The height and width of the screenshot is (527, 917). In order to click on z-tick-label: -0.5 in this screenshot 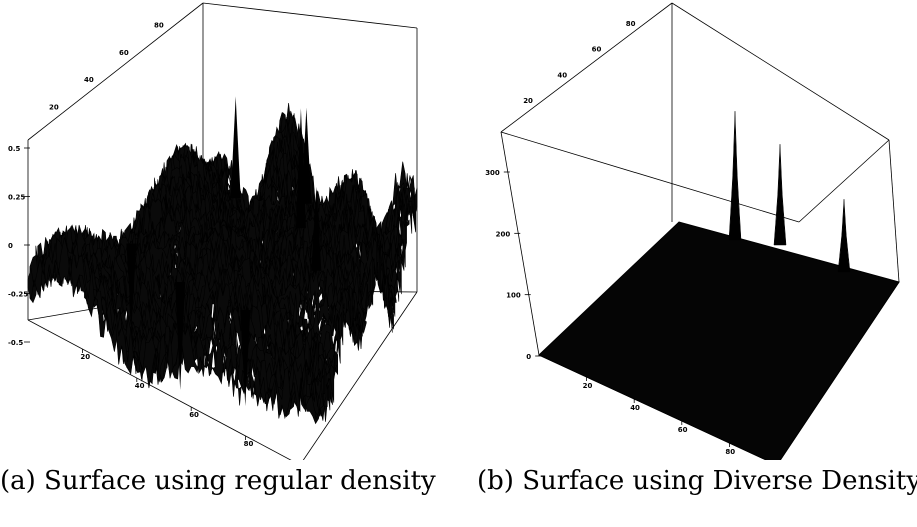, I will do `click(15, 343)`.